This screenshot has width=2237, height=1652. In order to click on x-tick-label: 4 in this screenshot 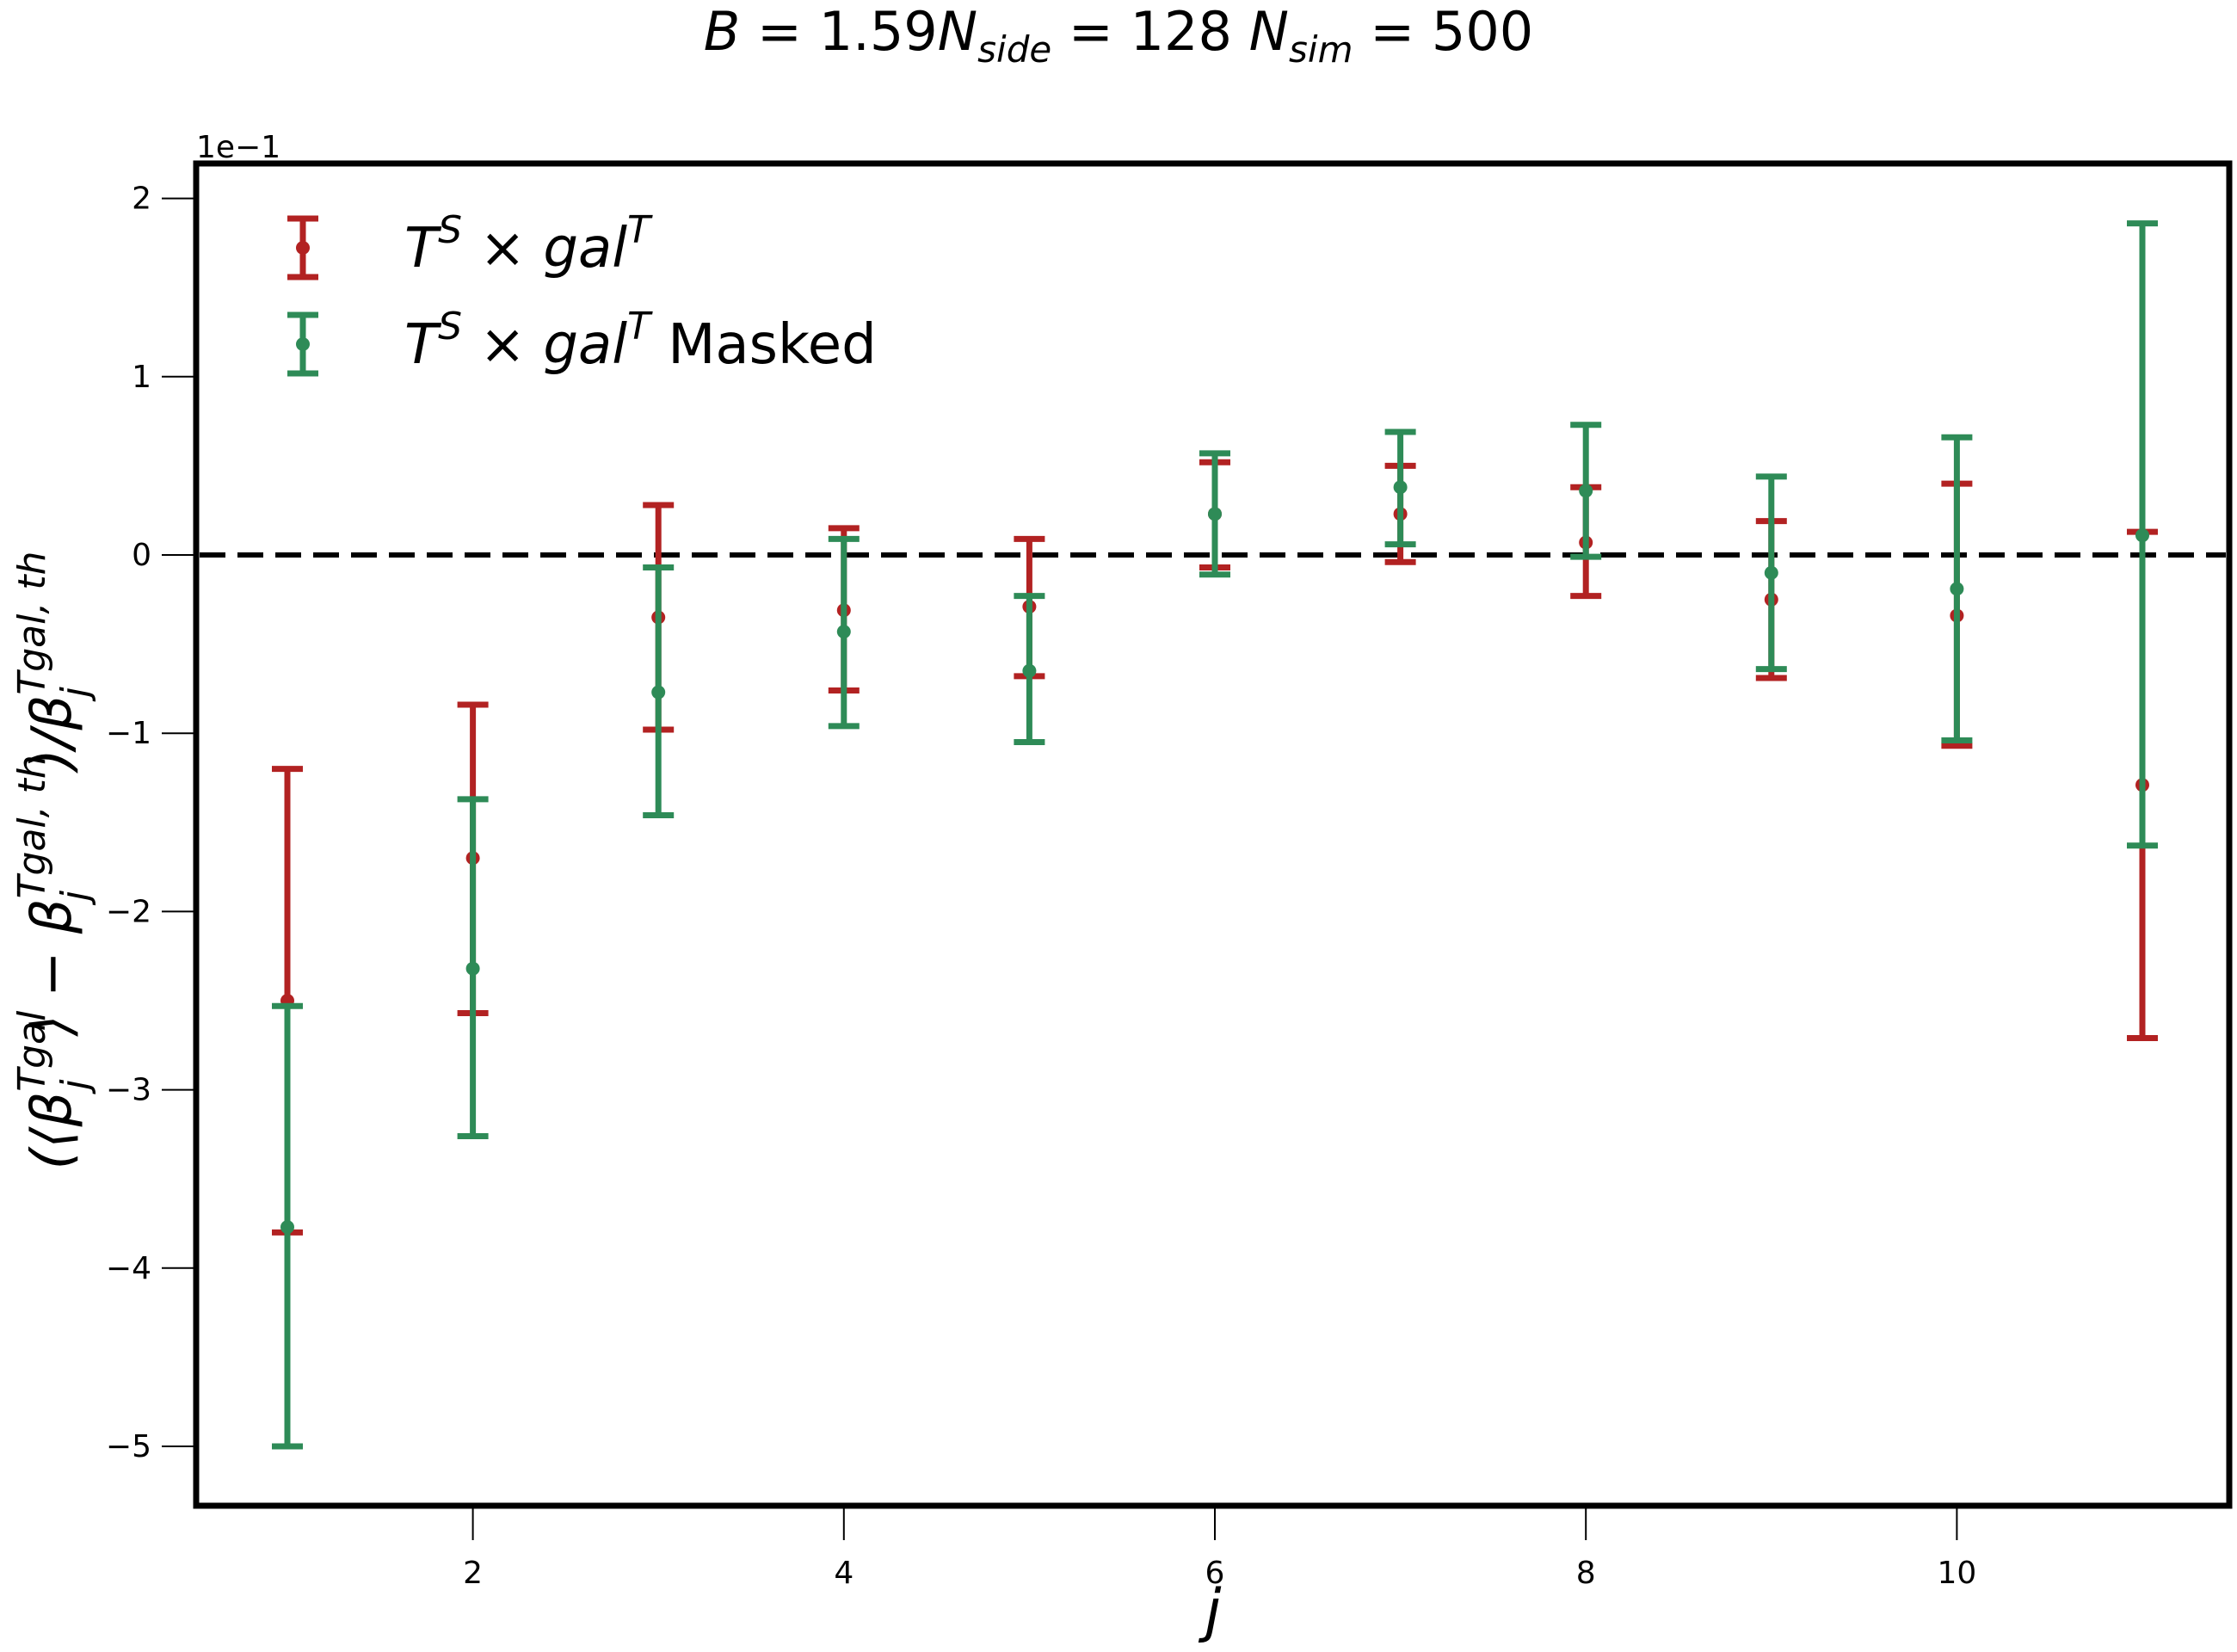, I will do `click(844, 1573)`.